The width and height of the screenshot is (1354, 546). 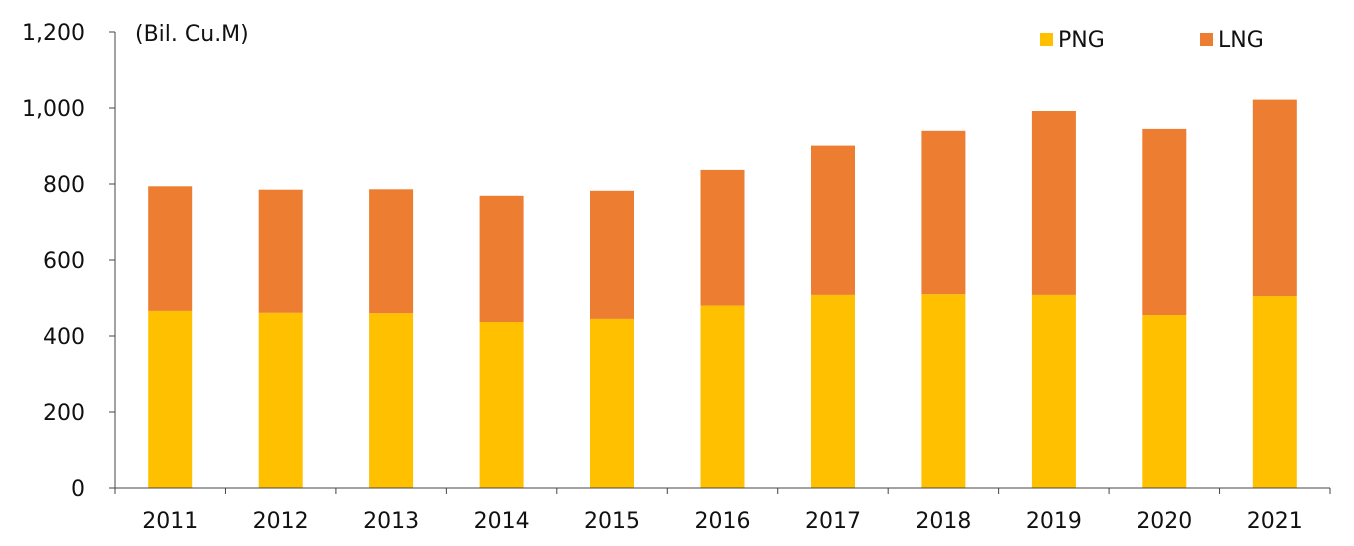 I want to click on bar-png-2018, so click(x=943, y=391).